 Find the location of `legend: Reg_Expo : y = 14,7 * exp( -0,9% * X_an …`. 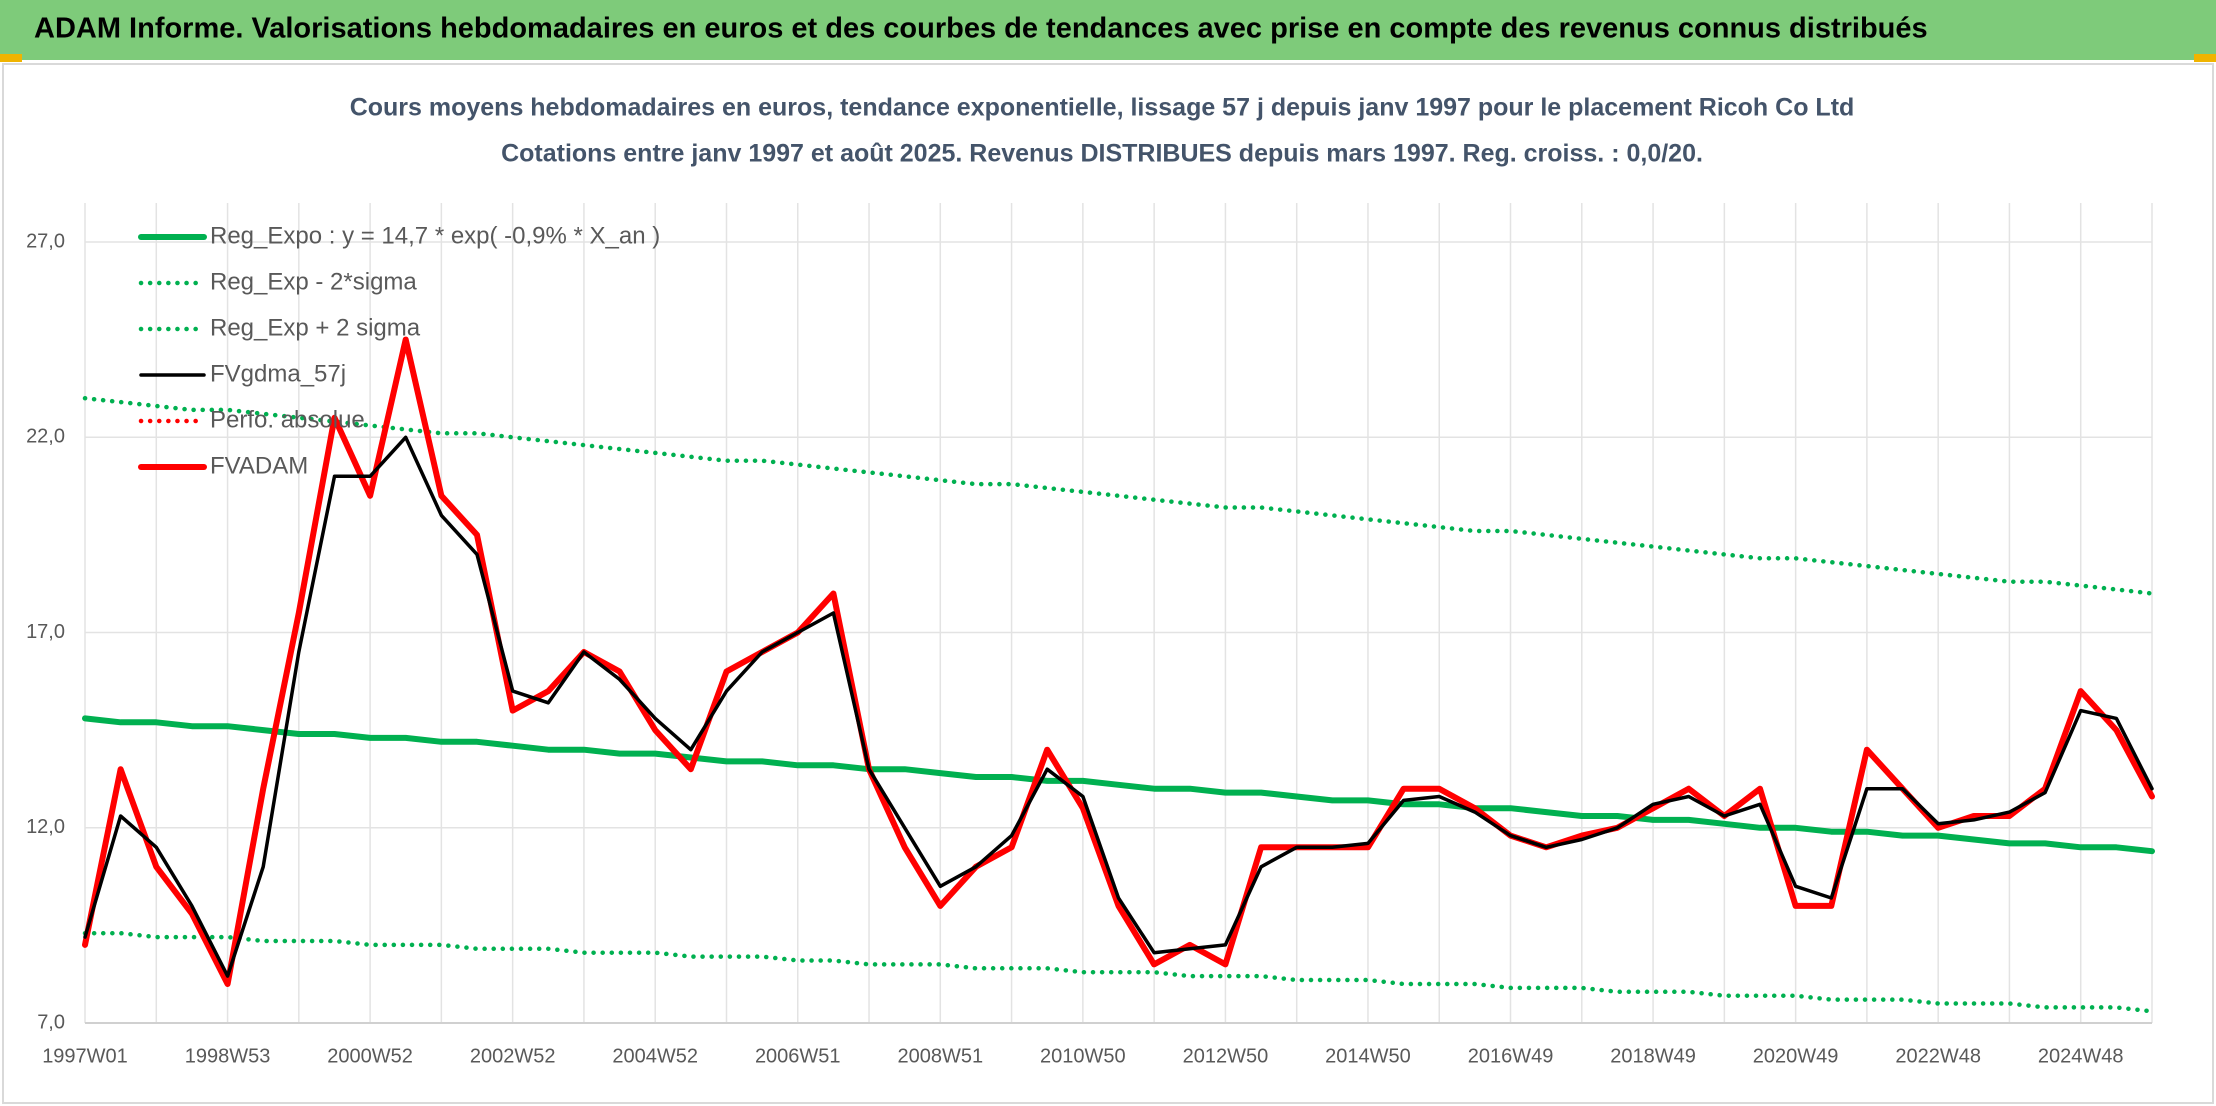

legend: Reg_Expo : y = 14,7 * exp( -0,9% * X_an … is located at coordinates (399, 350).